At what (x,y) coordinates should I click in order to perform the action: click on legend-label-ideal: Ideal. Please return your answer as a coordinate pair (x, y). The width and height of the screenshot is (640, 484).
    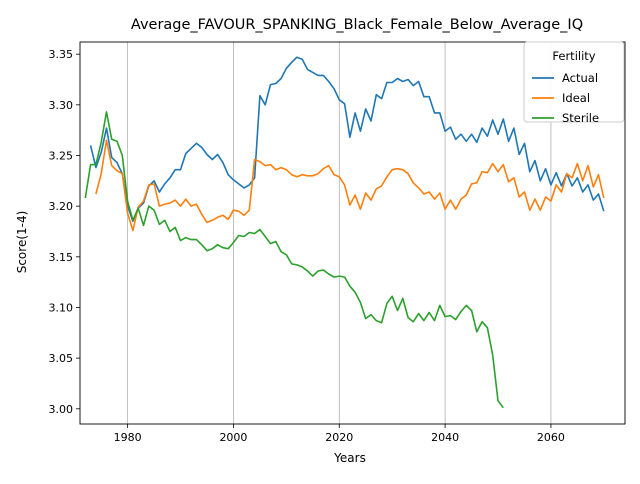
    Looking at the image, I should click on (576, 98).